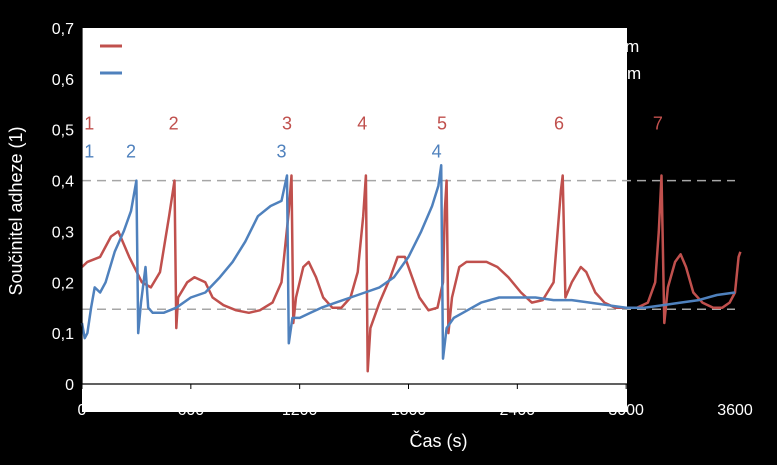  I want to click on peak-label: 6, so click(559, 124).